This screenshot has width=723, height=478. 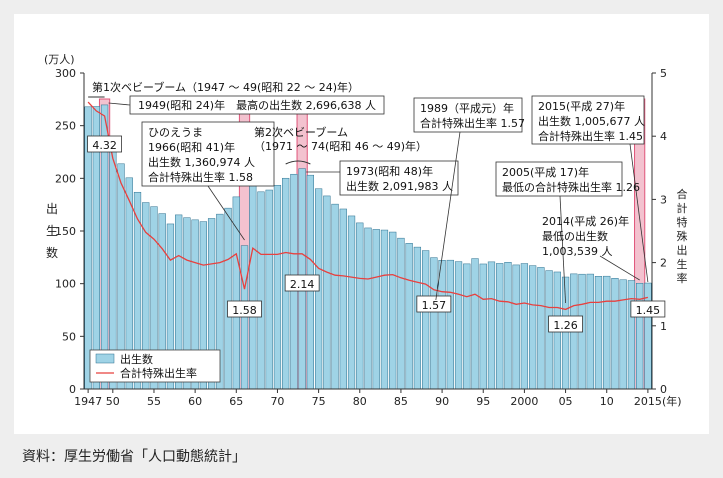 What do you see at coordinates (508, 326) in the screenshot?
I see `bar-1998` at bounding box center [508, 326].